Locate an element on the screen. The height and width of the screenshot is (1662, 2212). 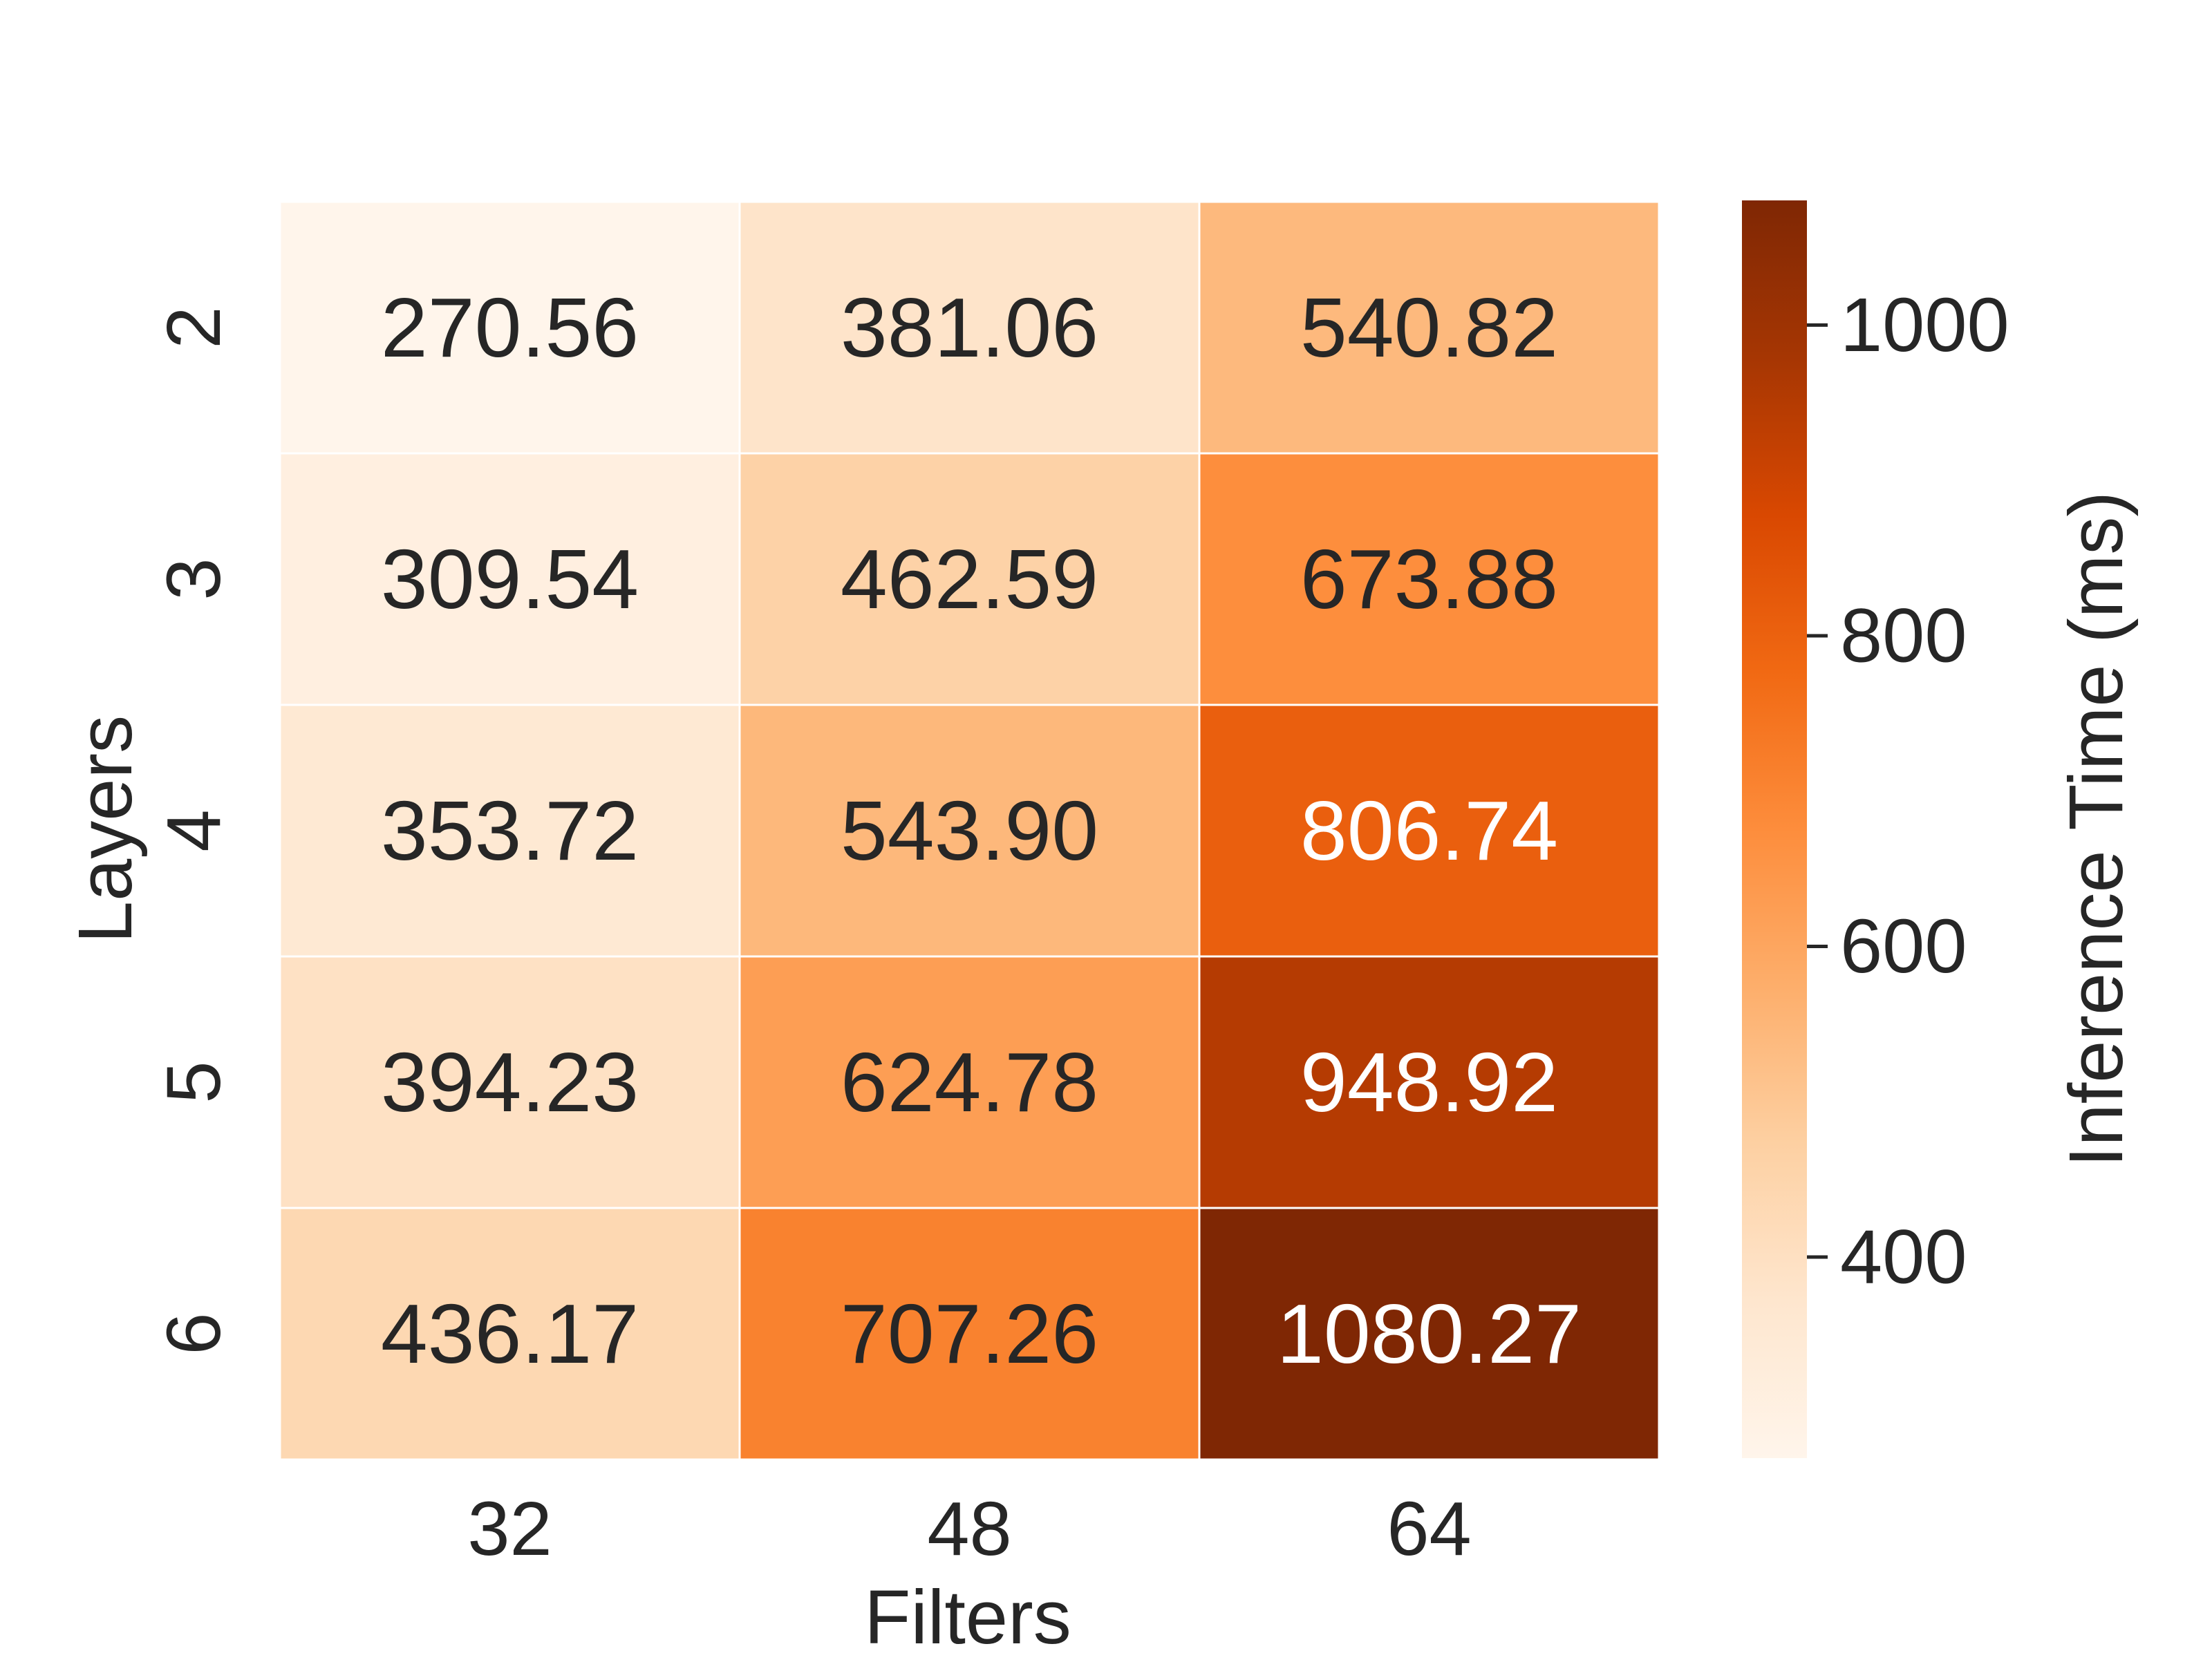
colorbar-ticks: 400 600 800 1000 is located at coordinates (1908, 792).